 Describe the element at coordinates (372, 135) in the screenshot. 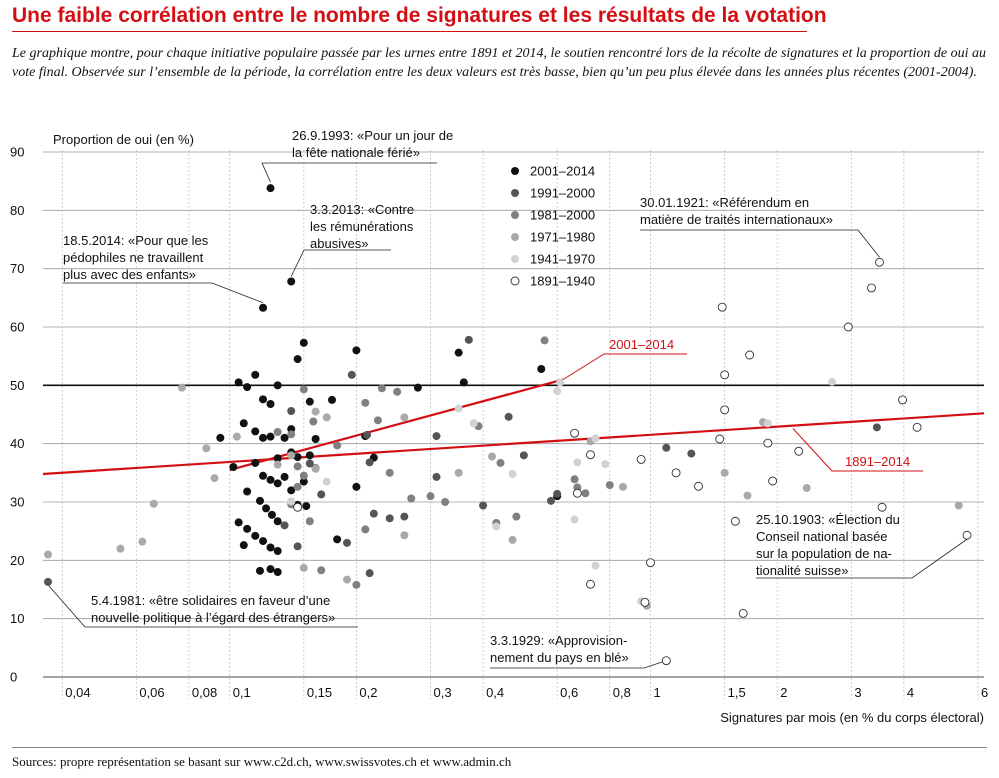

I see `annotation-line: 26.9.1993: «Pour un jour de` at that location.